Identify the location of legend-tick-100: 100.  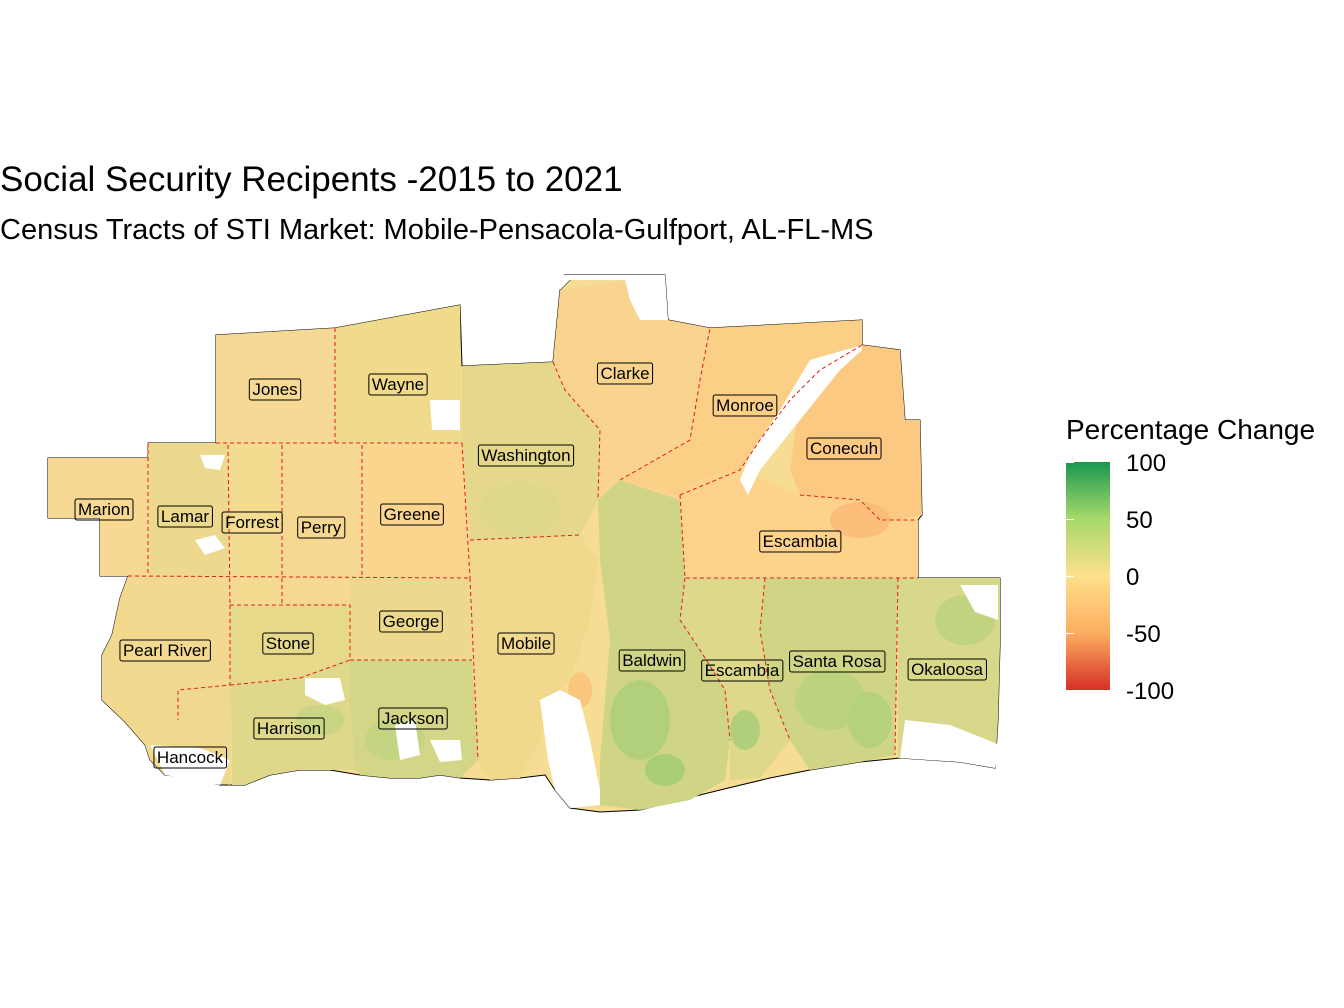
(1146, 463).